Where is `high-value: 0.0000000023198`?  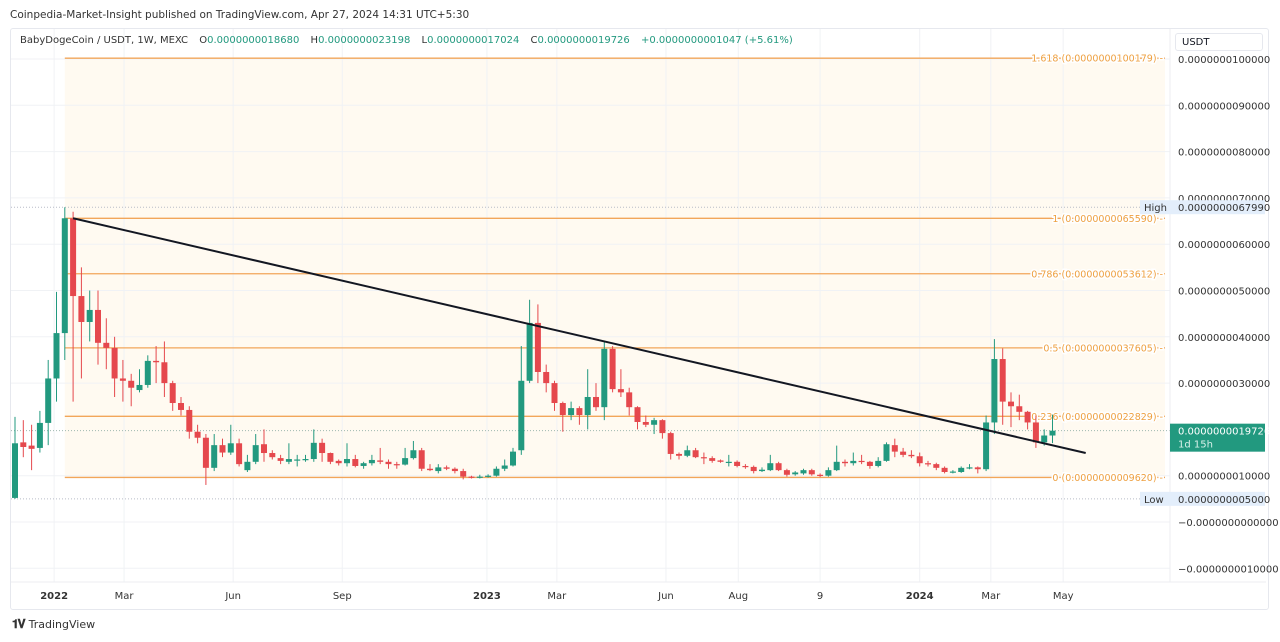
high-value: 0.0000000023198 is located at coordinates (364, 40).